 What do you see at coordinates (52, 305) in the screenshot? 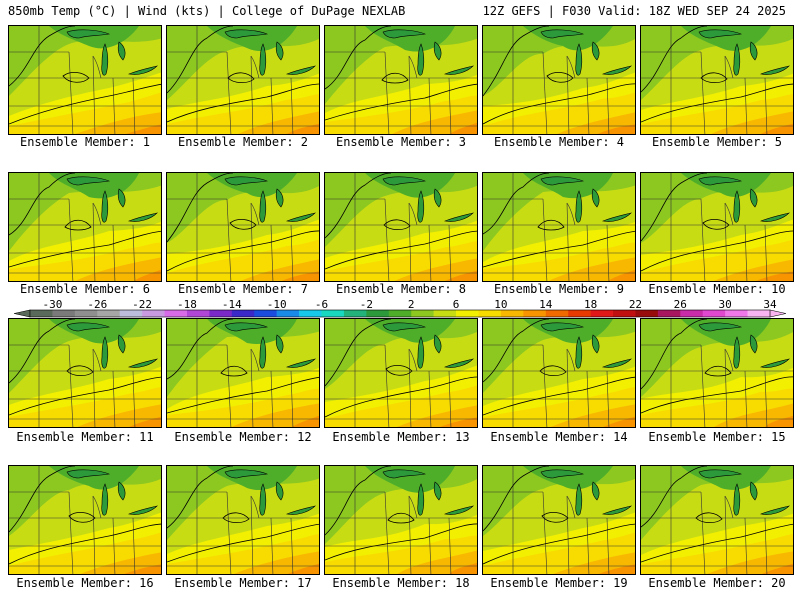
I see `colorbar-tick-label: -30` at bounding box center [52, 305].